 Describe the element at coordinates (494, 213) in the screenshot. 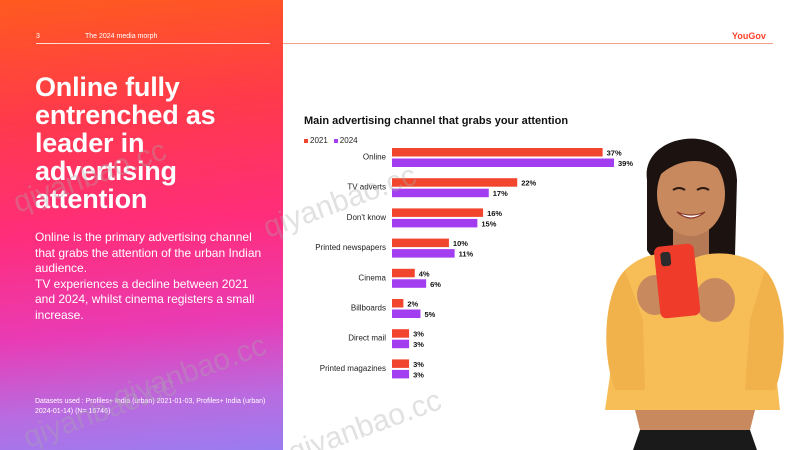

I see `data-label-2021: 16%` at that location.